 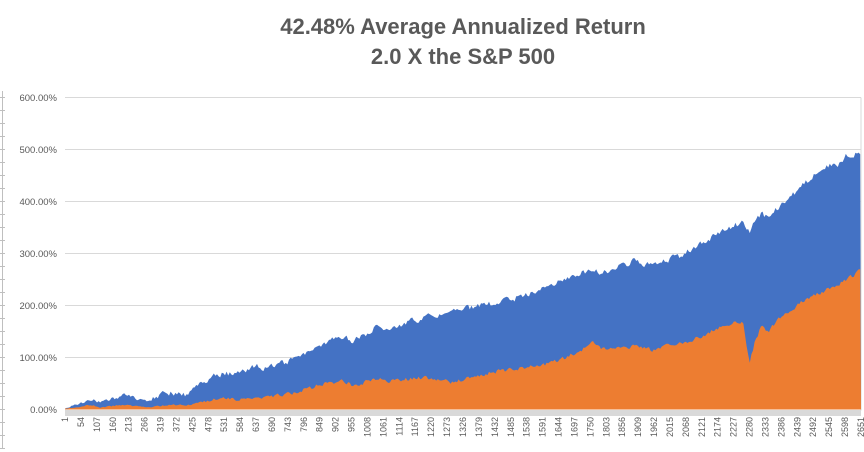 I want to click on x-axis-tick-label: 1856, so click(x=622, y=427).